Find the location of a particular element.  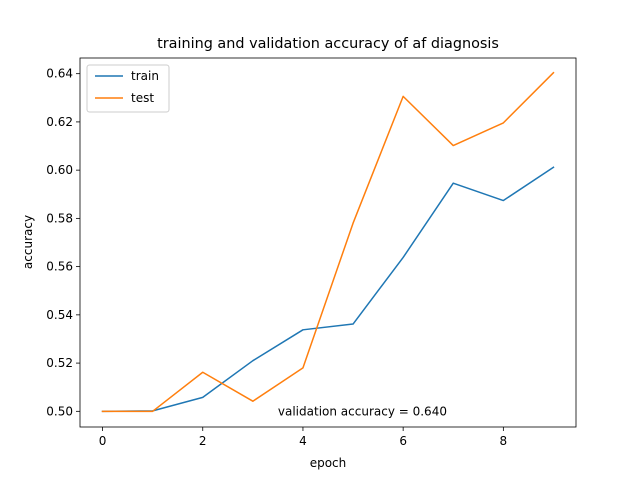

legend-label-train: train is located at coordinates (145, 76).